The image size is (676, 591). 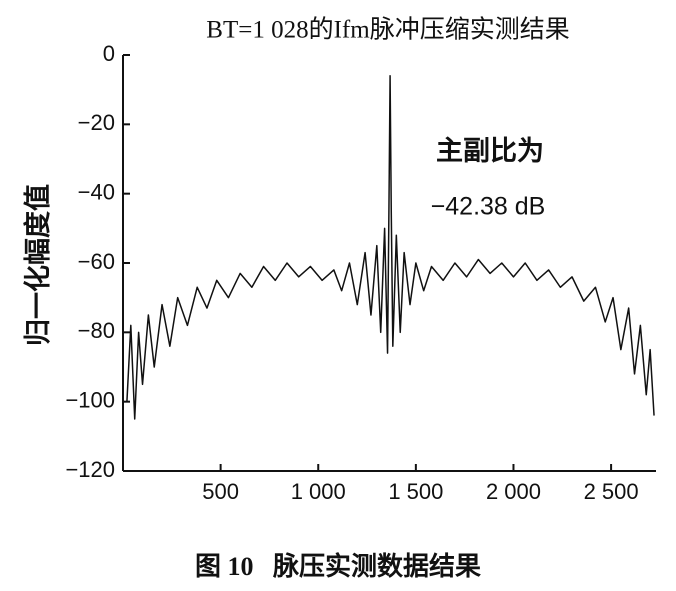 What do you see at coordinates (37, 265) in the screenshot?
I see `y-axis-label: 归一化幅度值` at bounding box center [37, 265].